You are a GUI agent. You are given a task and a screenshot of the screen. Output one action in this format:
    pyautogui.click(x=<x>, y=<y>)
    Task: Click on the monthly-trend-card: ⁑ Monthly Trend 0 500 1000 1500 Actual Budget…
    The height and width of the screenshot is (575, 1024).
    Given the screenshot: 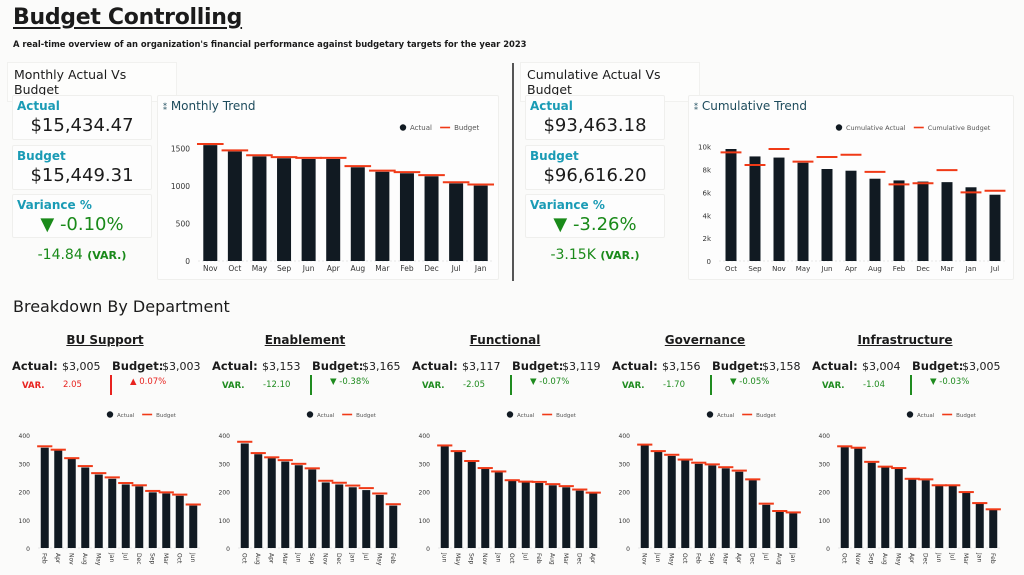 What is the action you would take?
    pyautogui.click(x=328, y=187)
    